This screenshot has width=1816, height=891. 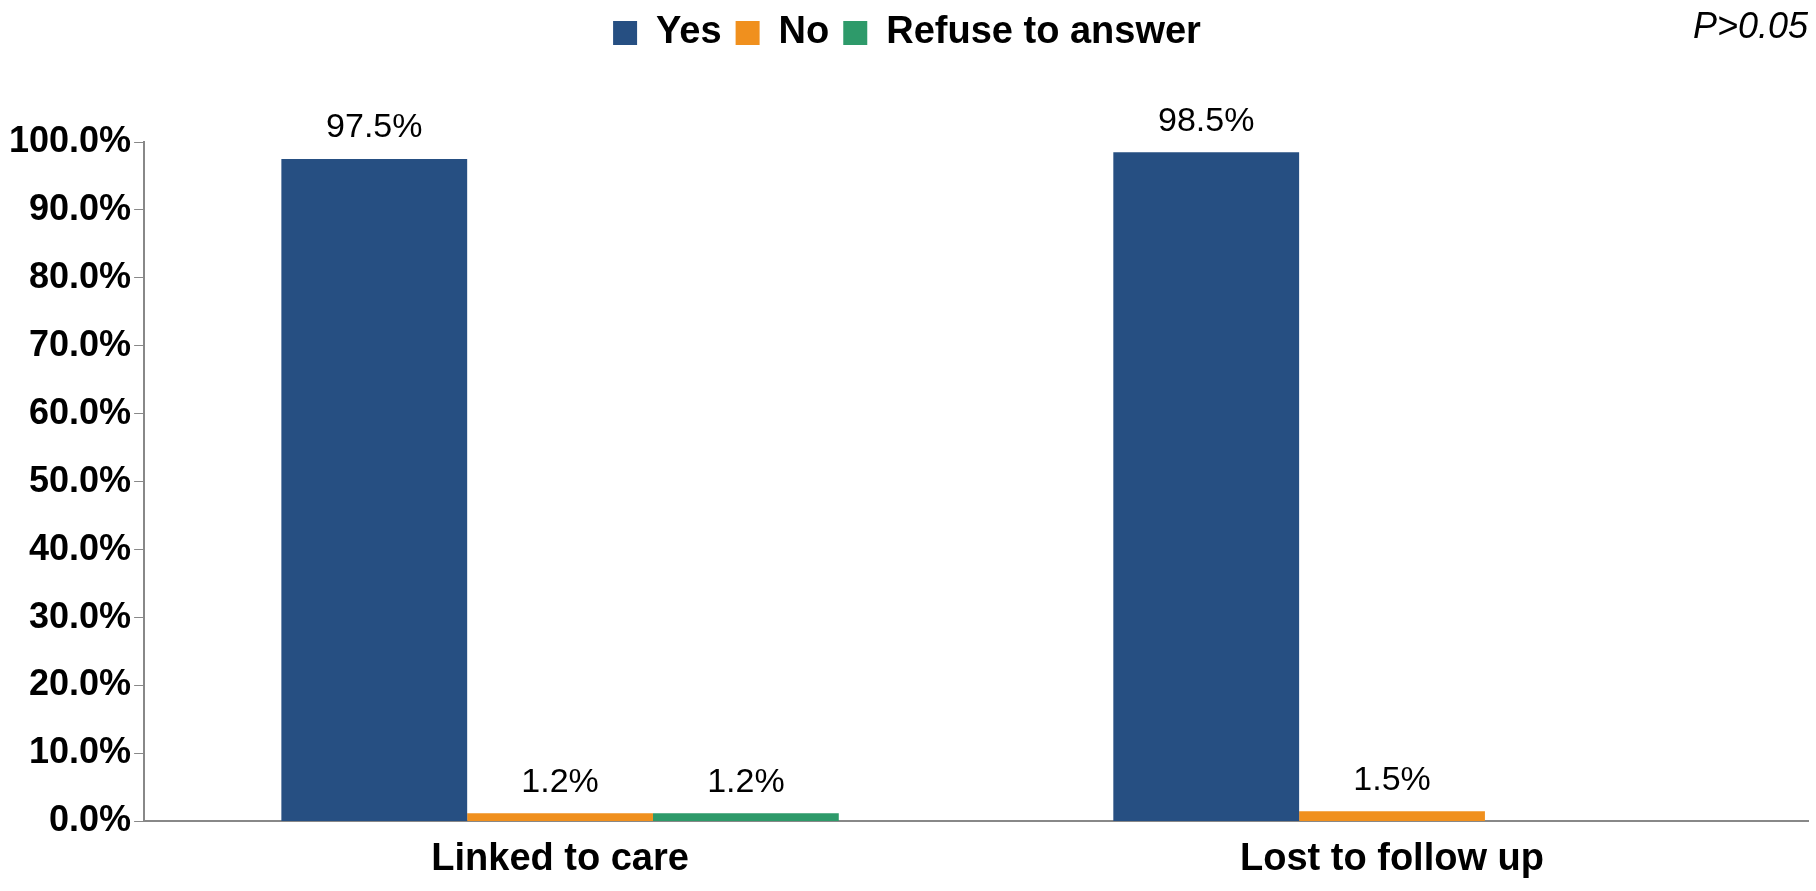 What do you see at coordinates (80, 683) in the screenshot?
I see `y-tick-label: 20.0%` at bounding box center [80, 683].